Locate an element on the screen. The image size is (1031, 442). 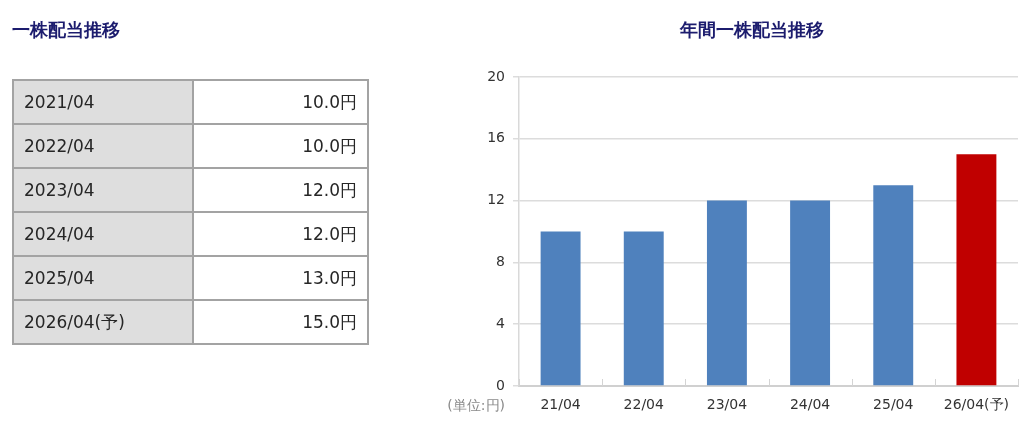
x-tick-label: 21/04 is located at coordinates (560, 404).